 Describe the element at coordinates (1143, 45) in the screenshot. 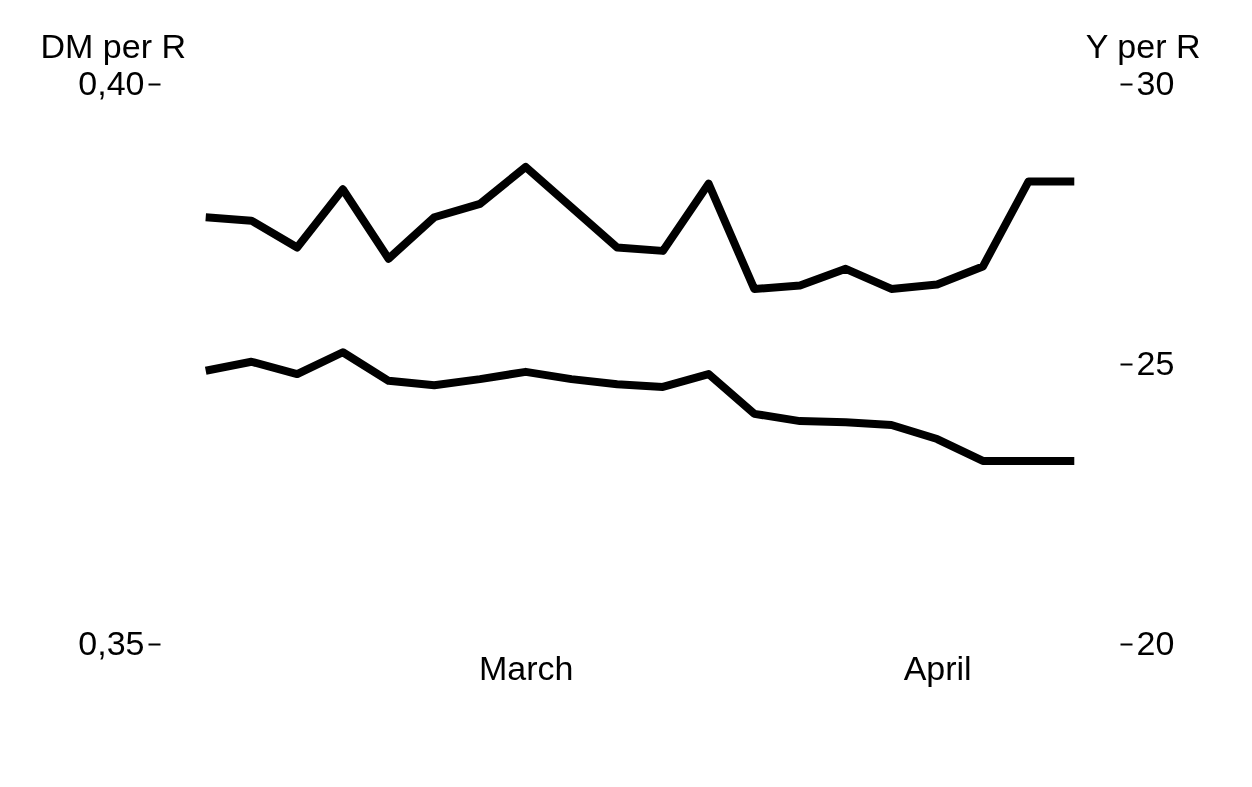

I see `y2-axis-title: Y per R` at that location.